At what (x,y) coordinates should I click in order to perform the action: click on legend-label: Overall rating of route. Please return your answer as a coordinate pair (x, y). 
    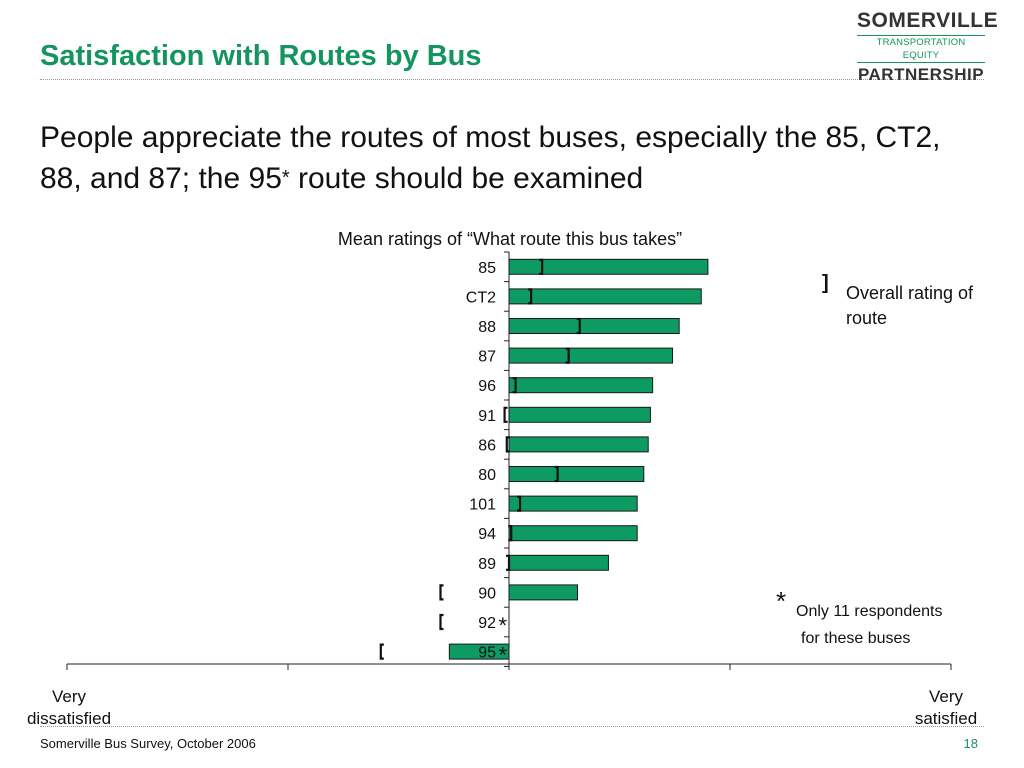
    Looking at the image, I should click on (910, 305).